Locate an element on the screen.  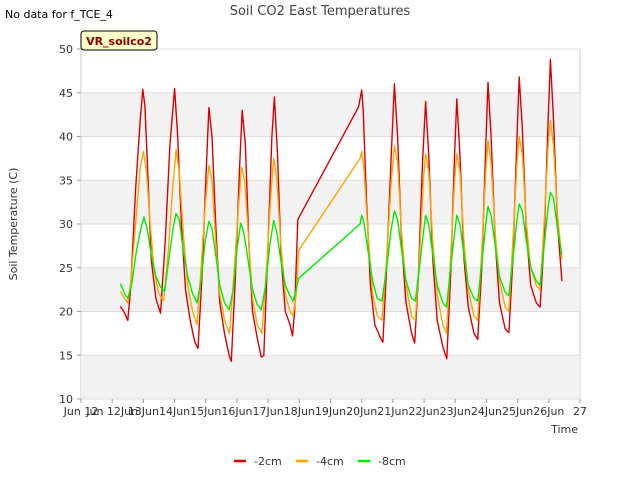
y-tick-label: 15 is located at coordinates (66, 355).